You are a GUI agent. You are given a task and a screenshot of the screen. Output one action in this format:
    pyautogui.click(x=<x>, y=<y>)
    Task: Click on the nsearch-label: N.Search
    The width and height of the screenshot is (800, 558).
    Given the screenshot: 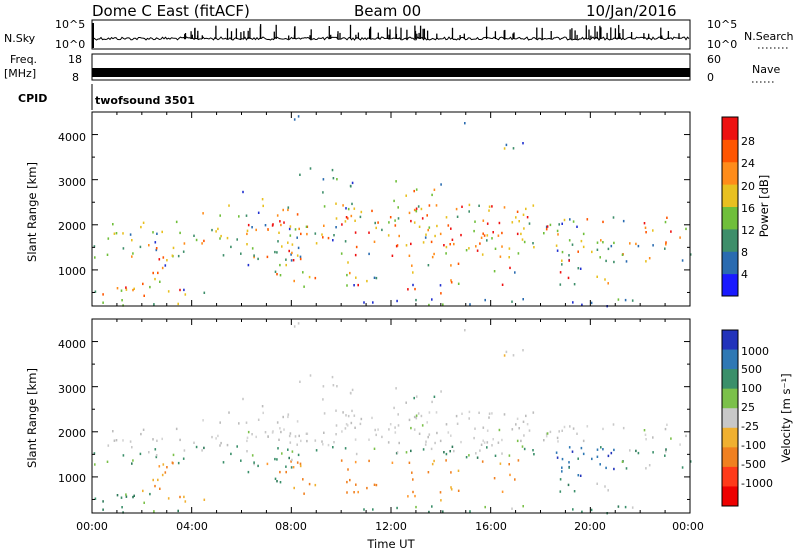 What is the action you would take?
    pyautogui.click(x=769, y=36)
    